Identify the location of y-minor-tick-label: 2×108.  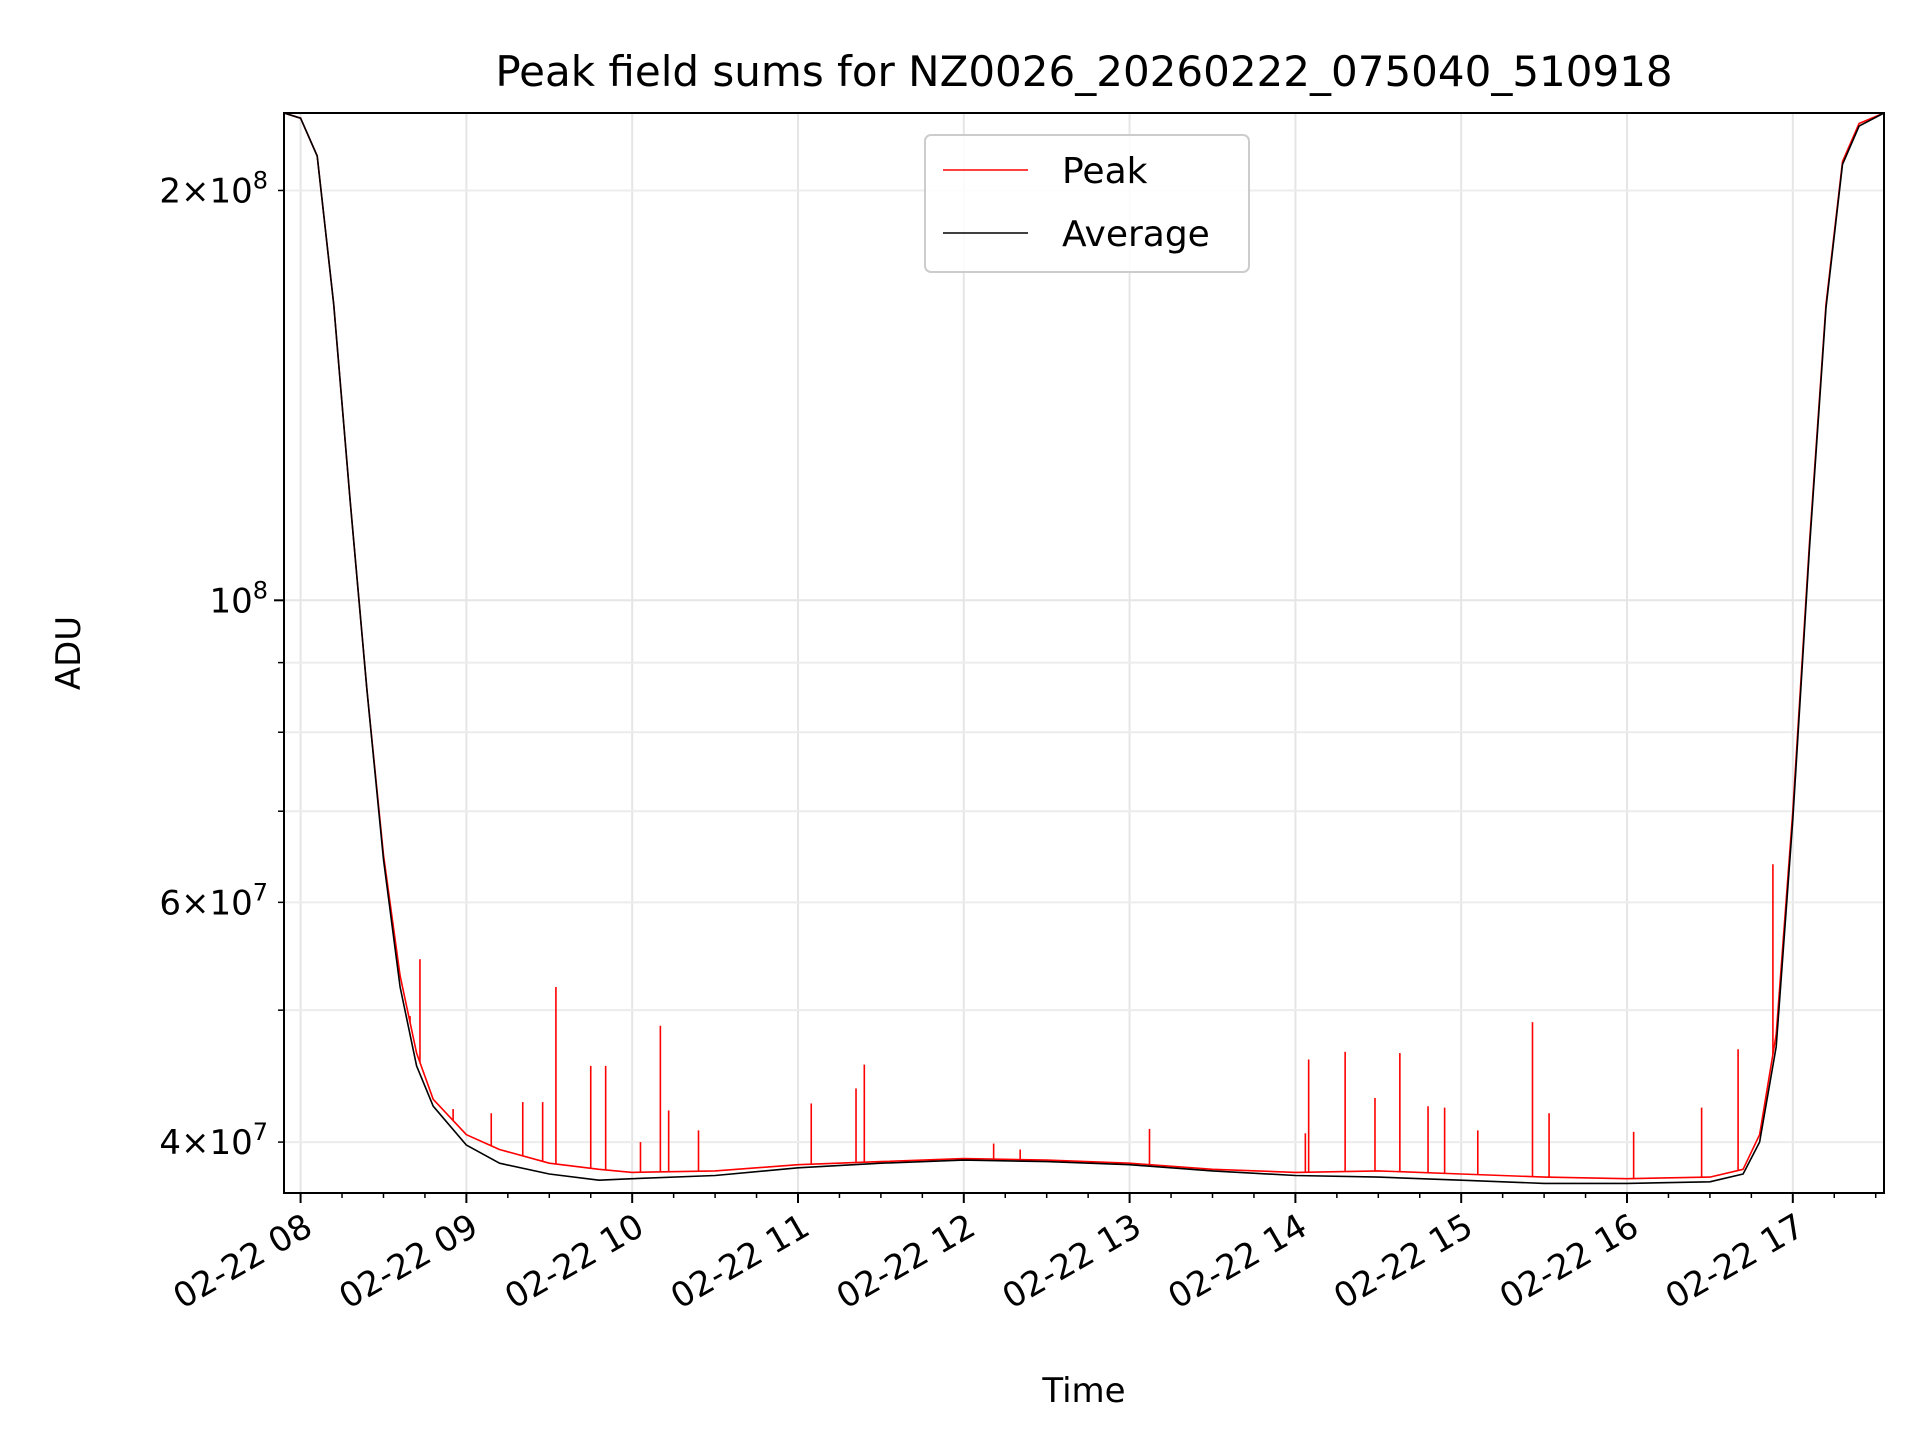
(213, 188).